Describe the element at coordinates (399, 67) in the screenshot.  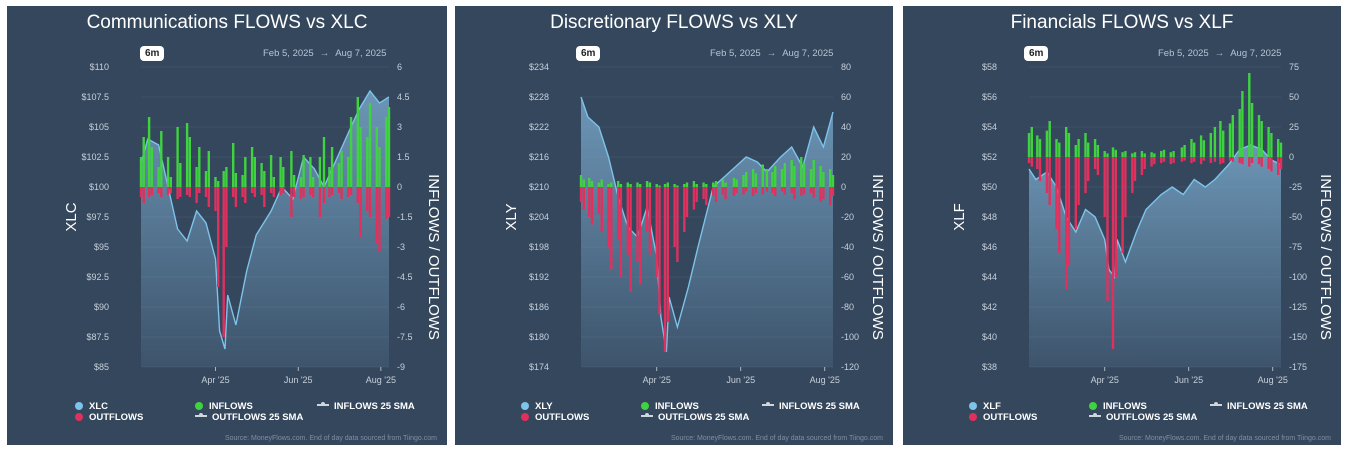
I see `right-tick-label: 6` at that location.